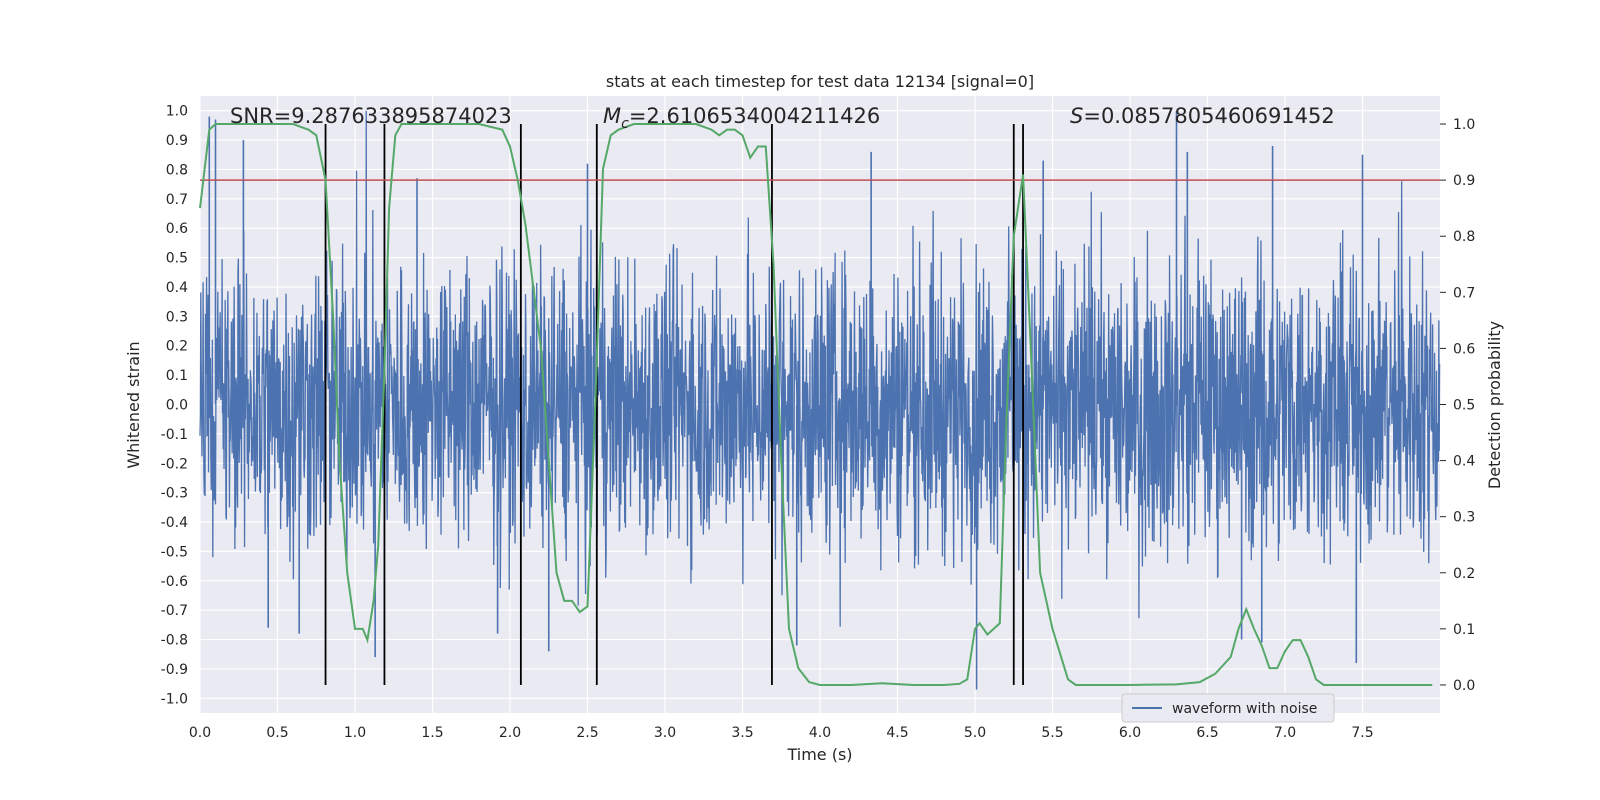 The width and height of the screenshot is (1600, 800). Describe the element at coordinates (277, 733) in the screenshot. I see `x-tick-label: 0.5` at that location.